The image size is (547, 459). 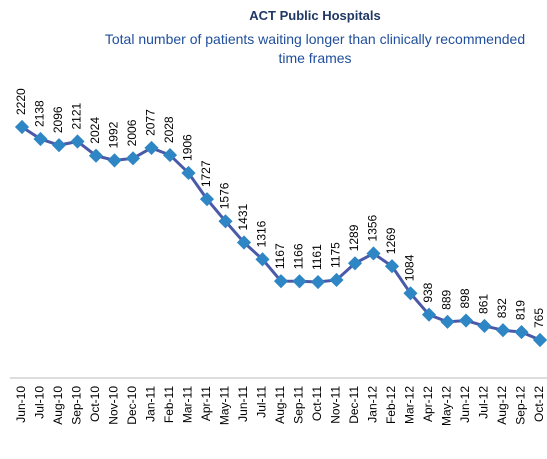 I want to click on x-tick-label: Jul-12, so click(x=484, y=402).